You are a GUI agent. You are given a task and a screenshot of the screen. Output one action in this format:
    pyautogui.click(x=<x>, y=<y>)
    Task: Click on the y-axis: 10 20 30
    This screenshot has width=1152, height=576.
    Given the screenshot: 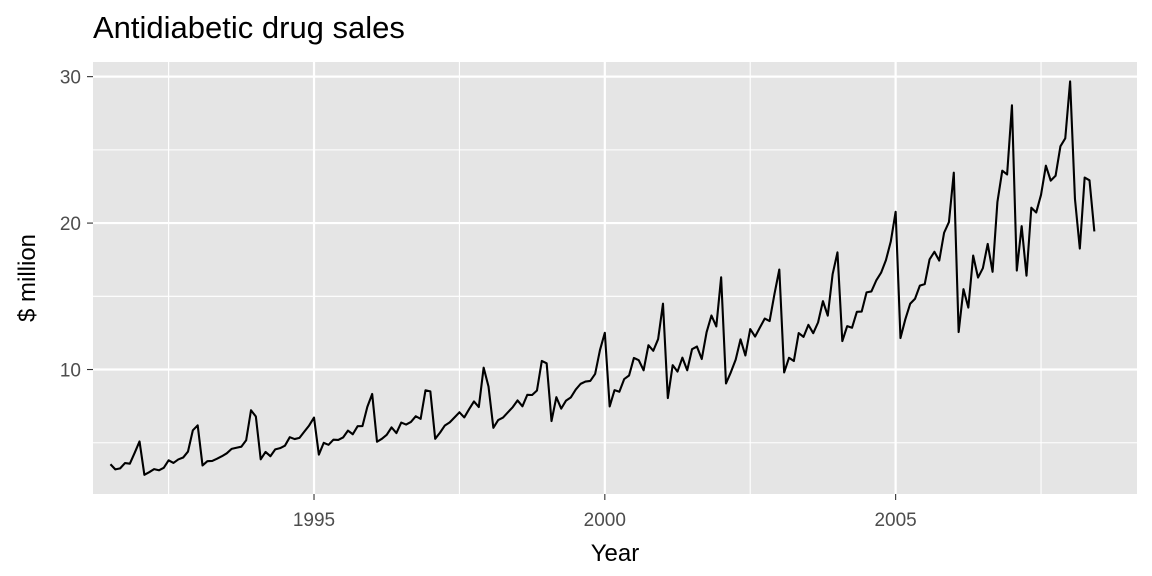 What is the action you would take?
    pyautogui.click(x=76, y=225)
    